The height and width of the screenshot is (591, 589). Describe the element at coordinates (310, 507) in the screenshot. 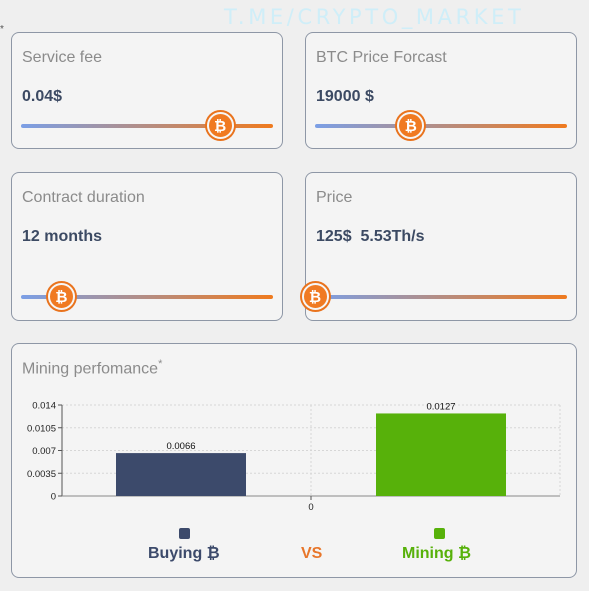

I see `x-tick-label: 0` at that location.